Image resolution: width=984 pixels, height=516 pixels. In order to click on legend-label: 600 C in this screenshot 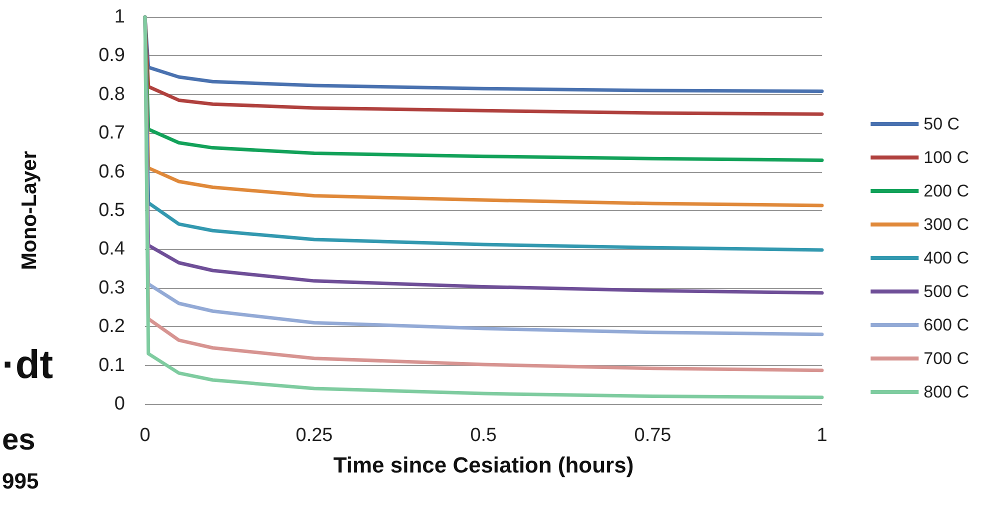, I will do `click(947, 325)`.